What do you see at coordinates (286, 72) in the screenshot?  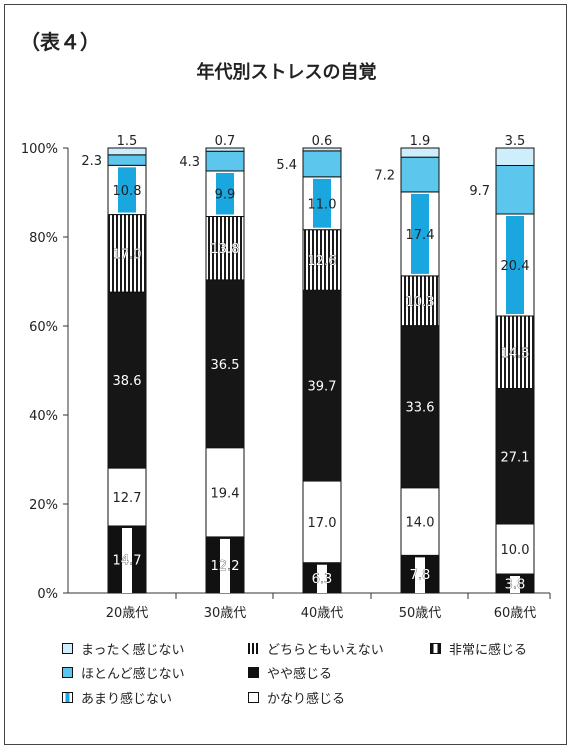 I see `chart-title: 年代別ストレスの自覚` at bounding box center [286, 72].